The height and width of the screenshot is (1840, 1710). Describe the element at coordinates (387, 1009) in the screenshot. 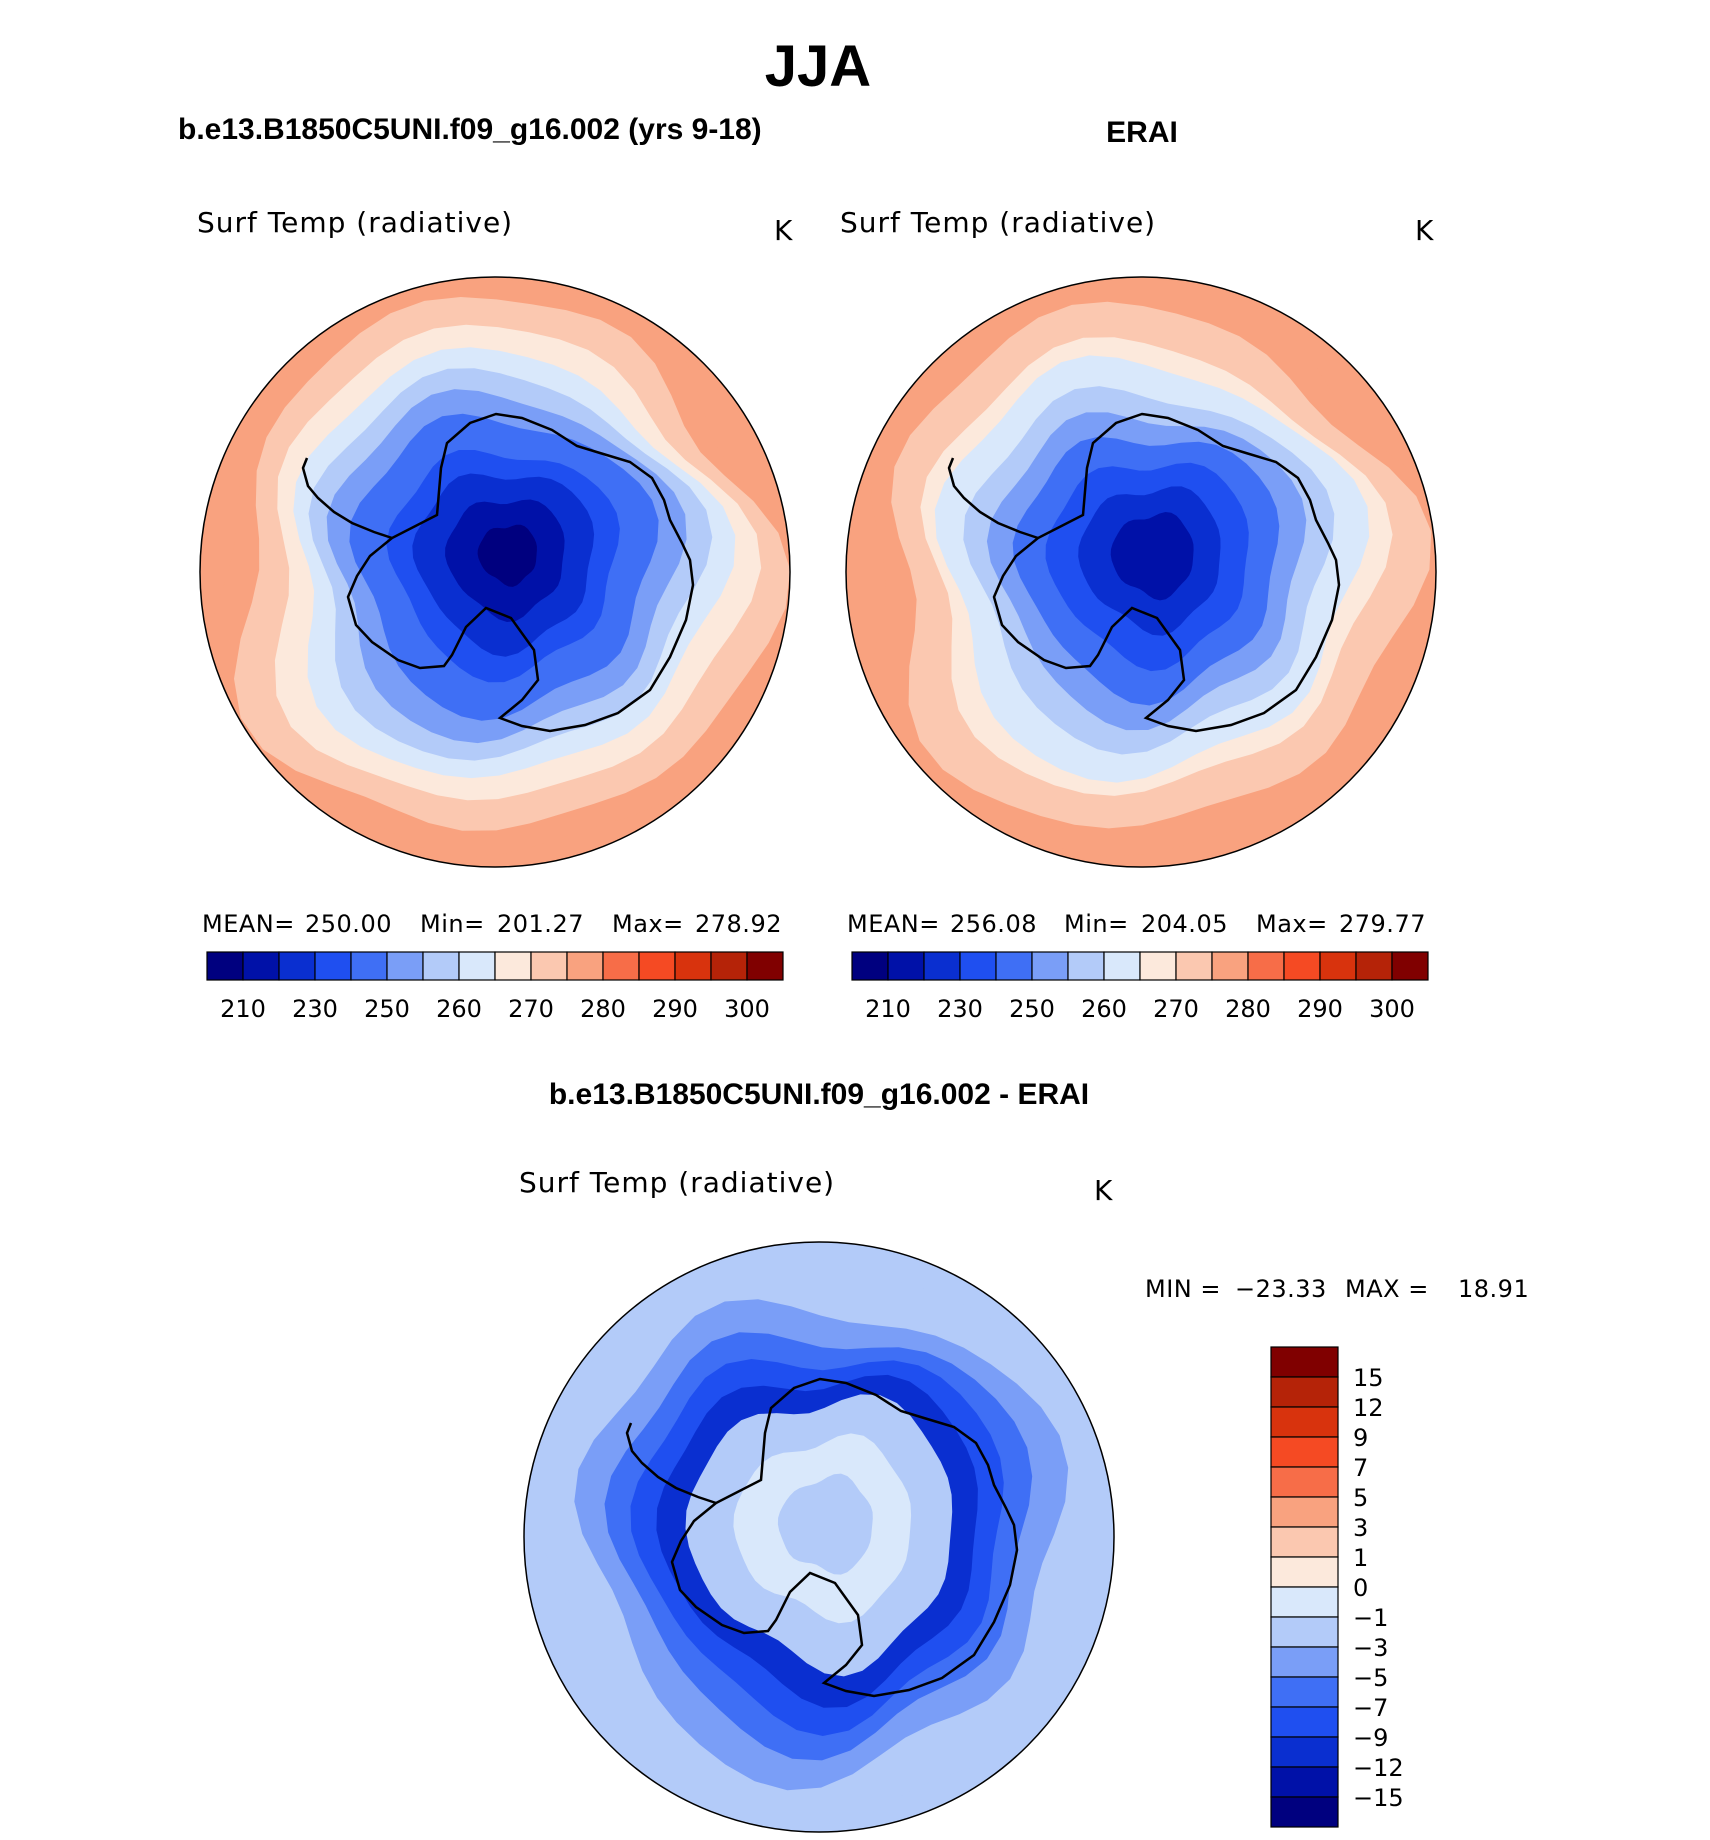

I see `model-colorbar-tick-2: 250` at that location.